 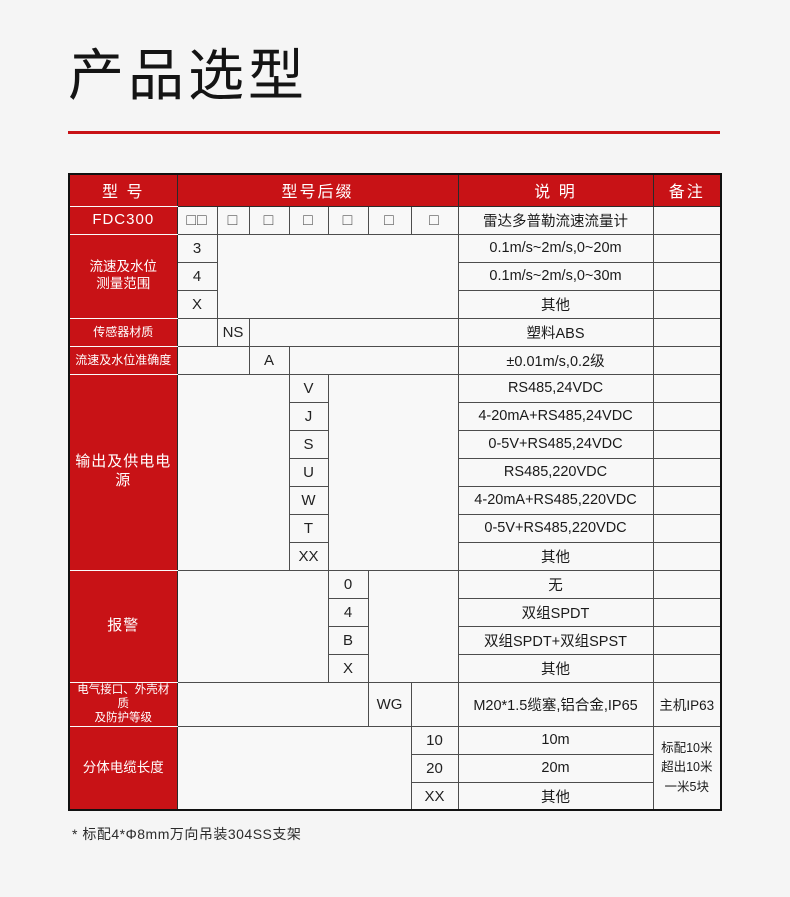 What do you see at coordinates (395, 416) in the screenshot?
I see `option-row: J 4-20mA+RS485,24VDC` at bounding box center [395, 416].